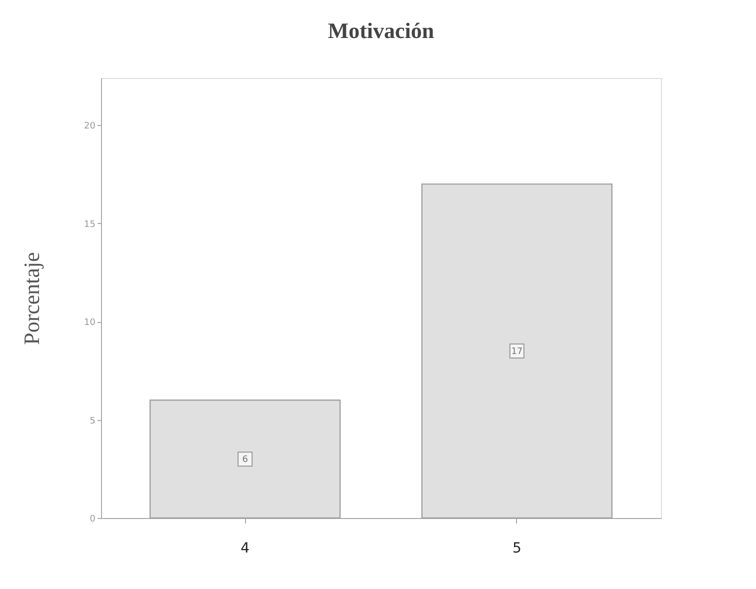 This screenshot has width=756, height=589. I want to click on y-tick-label: 5, so click(93, 421).